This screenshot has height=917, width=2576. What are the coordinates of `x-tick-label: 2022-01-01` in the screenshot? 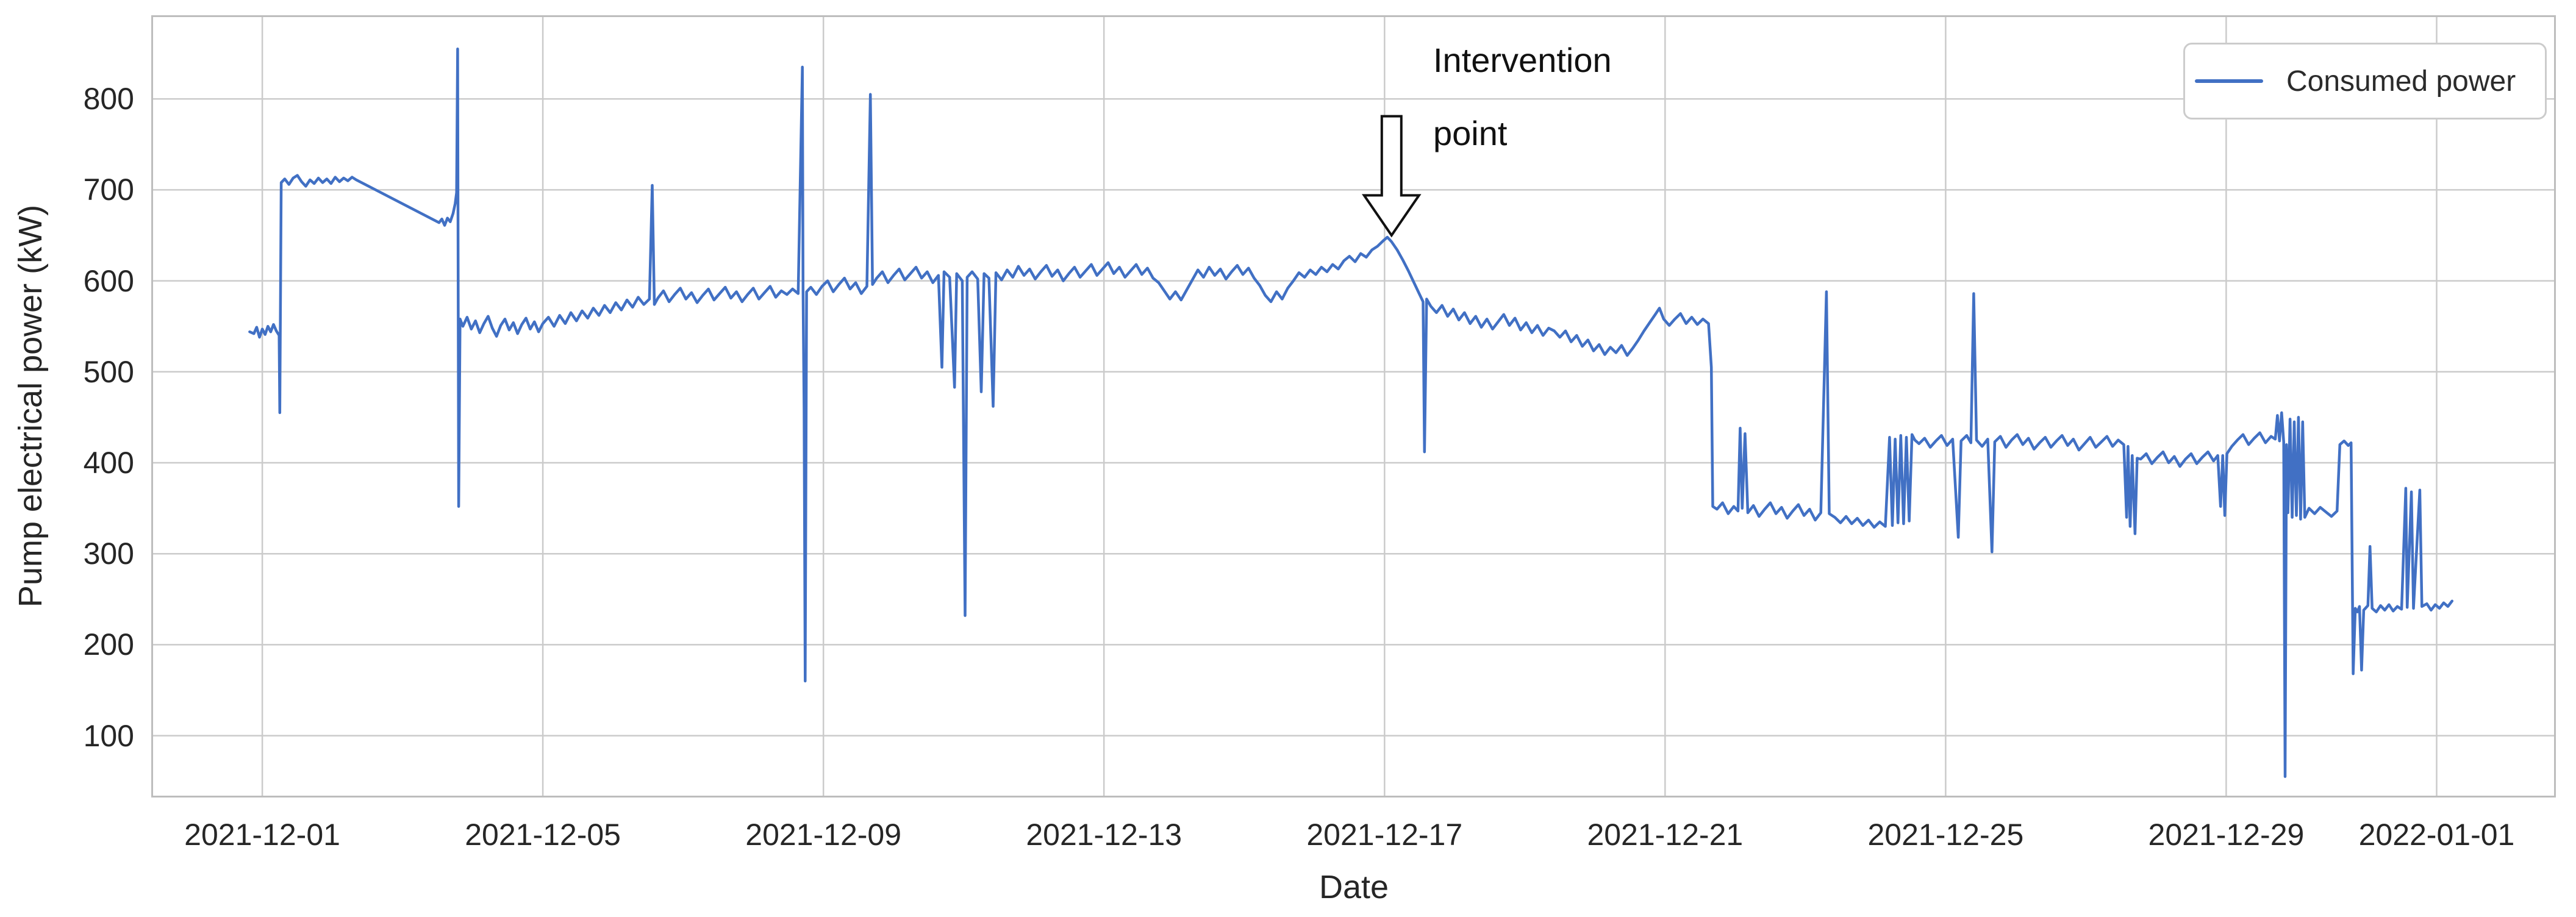 It's located at (2436, 835).